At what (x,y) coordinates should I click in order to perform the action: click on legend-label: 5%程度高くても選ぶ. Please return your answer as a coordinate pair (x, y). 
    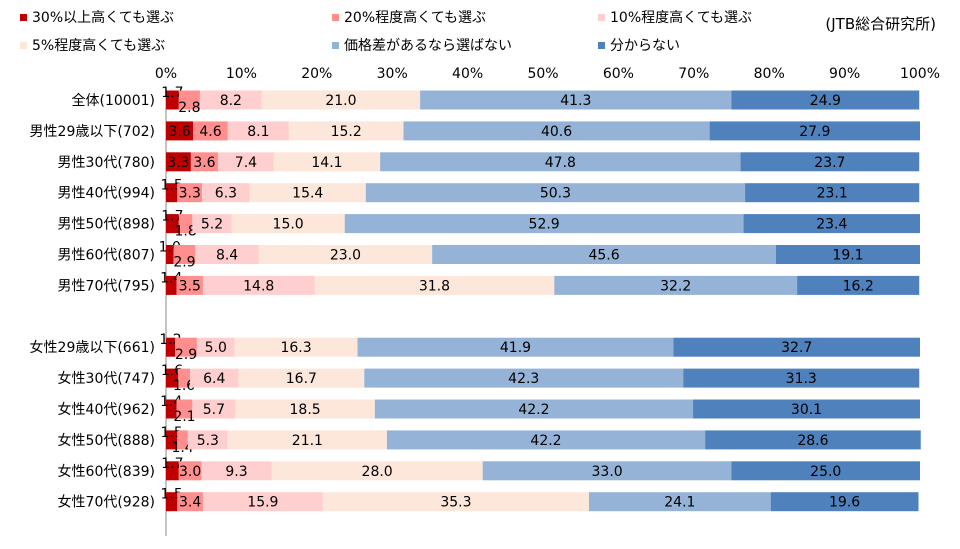
    Looking at the image, I should click on (99, 46).